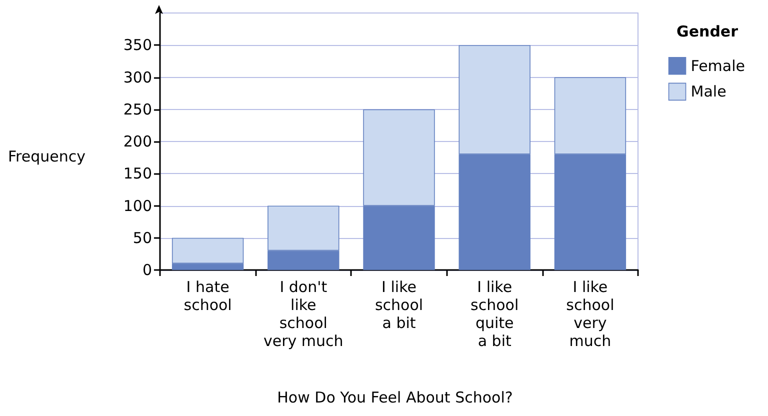 Image resolution: width=768 pixels, height=416 pixels. I want to click on legend-title: Gender, so click(707, 31).